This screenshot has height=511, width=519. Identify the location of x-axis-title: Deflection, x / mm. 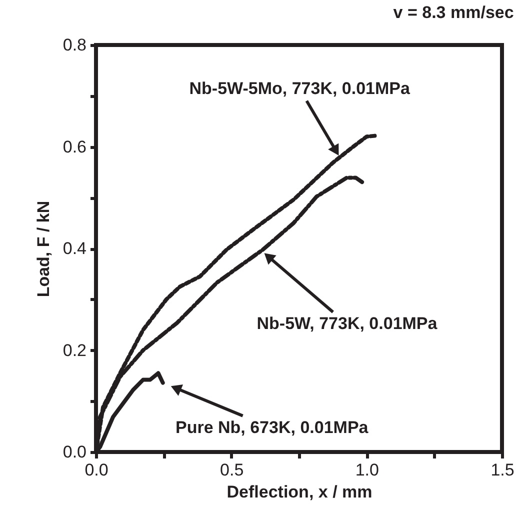
(299, 492).